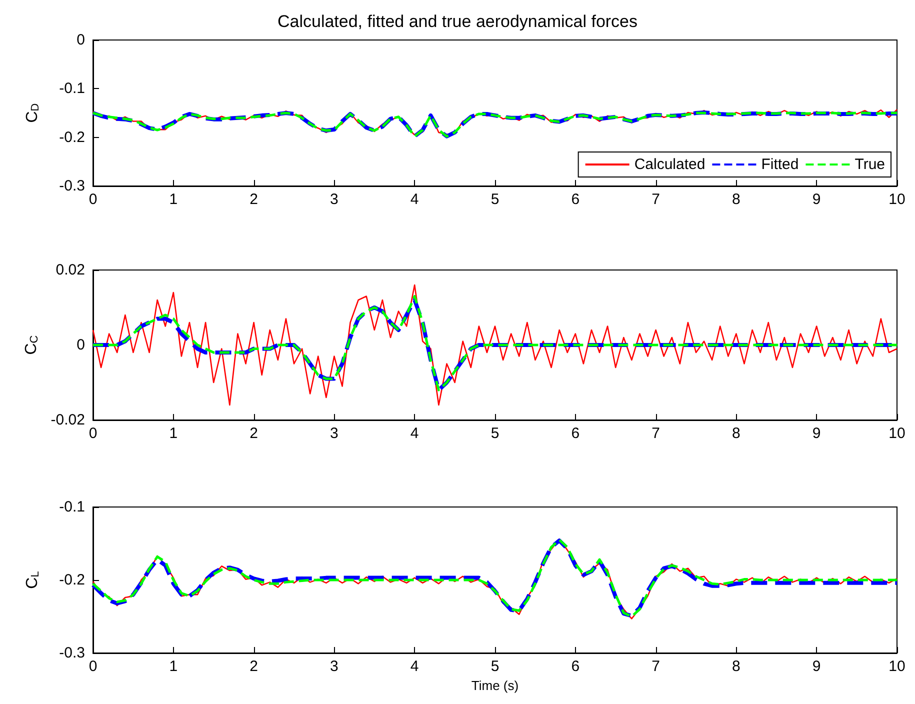 The width and height of the screenshot is (915, 704). Describe the element at coordinates (70, 270) in the screenshot. I see `y-tick-label: 0.02` at that location.